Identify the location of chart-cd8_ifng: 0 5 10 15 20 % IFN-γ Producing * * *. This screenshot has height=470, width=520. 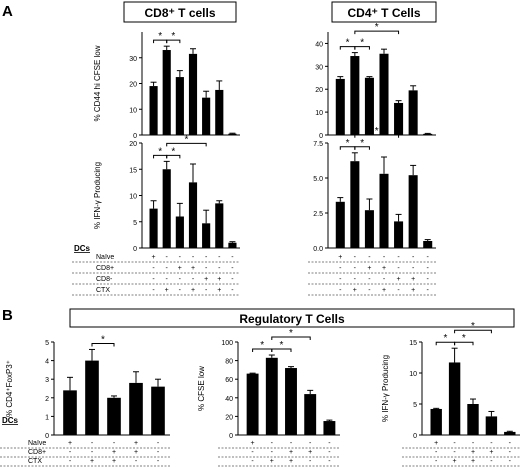
(166, 193).